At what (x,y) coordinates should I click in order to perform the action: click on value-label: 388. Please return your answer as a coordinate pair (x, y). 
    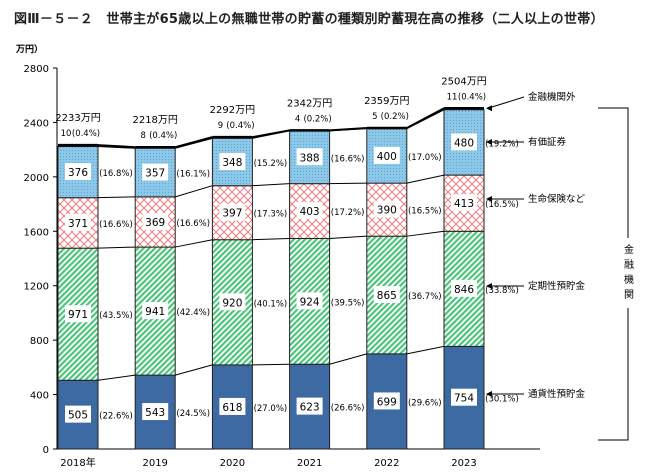
    Looking at the image, I should click on (310, 158).